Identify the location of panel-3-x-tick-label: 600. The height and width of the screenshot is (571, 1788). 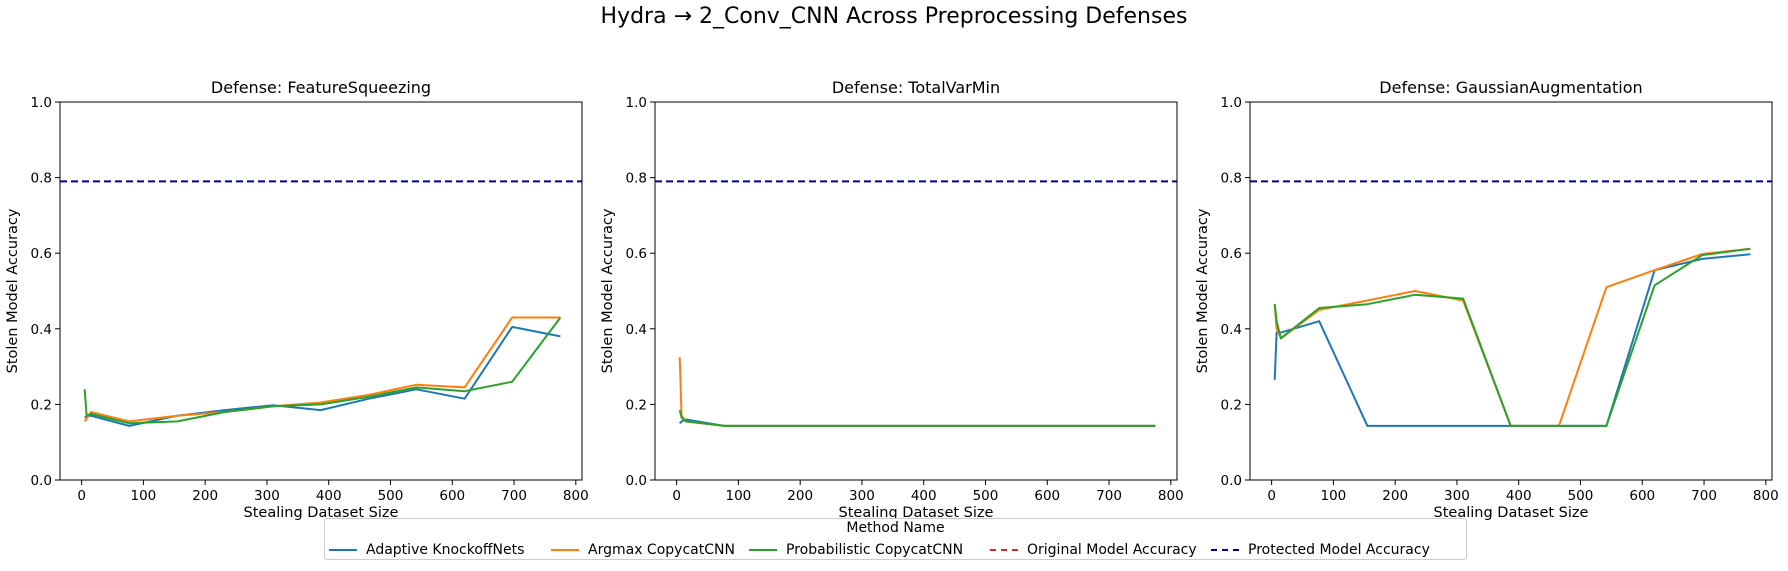
(1642, 496).